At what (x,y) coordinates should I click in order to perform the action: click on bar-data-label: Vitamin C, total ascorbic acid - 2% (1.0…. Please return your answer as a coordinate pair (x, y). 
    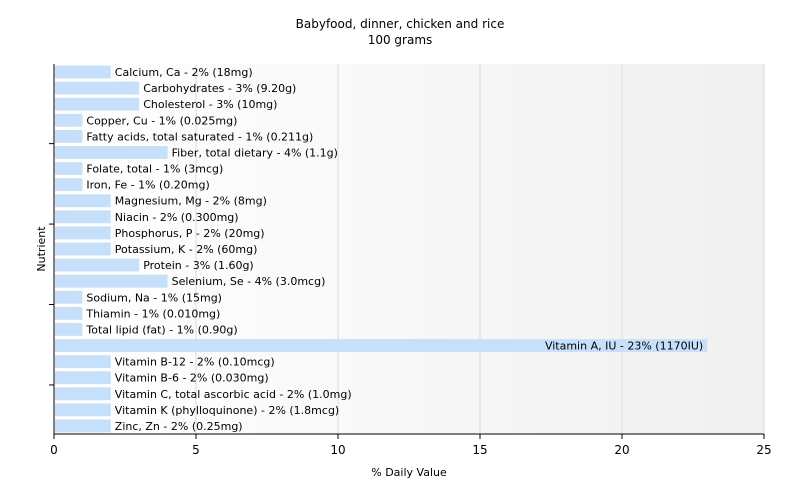
    Looking at the image, I should click on (233, 394).